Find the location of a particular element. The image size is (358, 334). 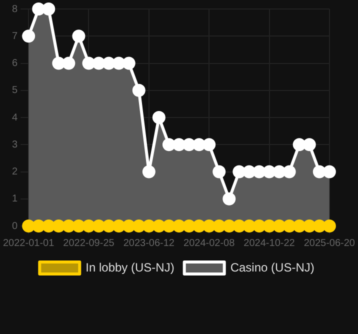

legend-label: In lobby (US-NJ) is located at coordinates (130, 267).